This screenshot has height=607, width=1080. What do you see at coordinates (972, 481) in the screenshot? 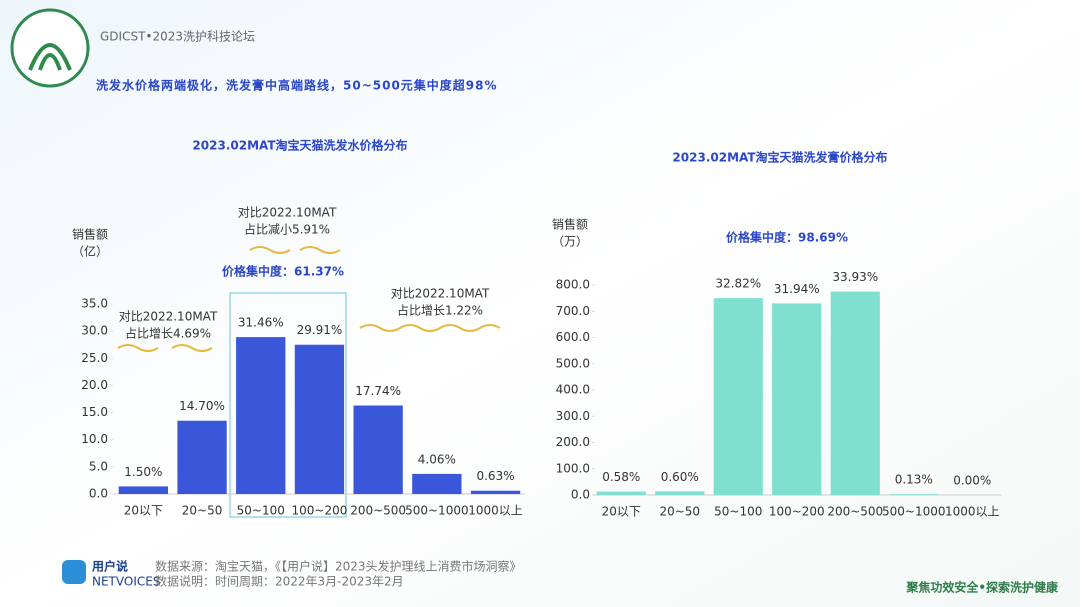
I see `share-label: 0.00%` at bounding box center [972, 481].